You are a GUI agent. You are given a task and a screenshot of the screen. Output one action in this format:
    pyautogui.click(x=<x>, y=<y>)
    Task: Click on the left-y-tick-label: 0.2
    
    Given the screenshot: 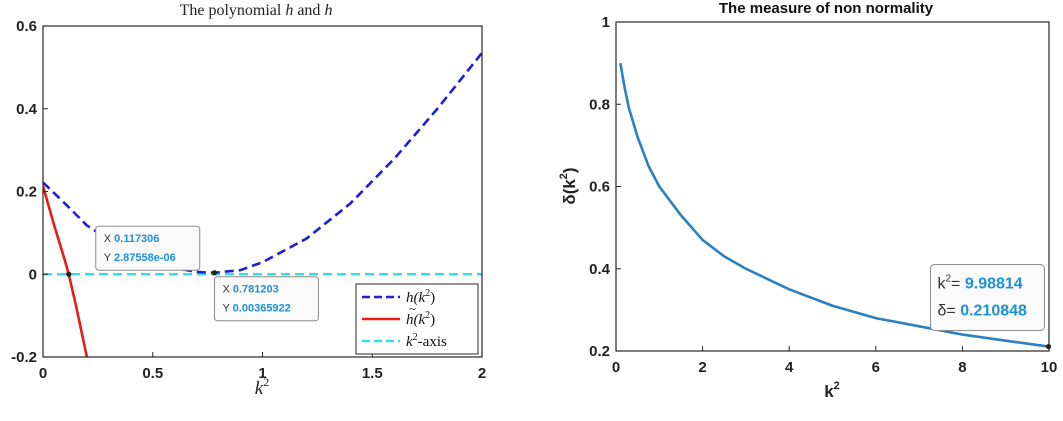 What is the action you would take?
    pyautogui.click(x=26, y=192)
    